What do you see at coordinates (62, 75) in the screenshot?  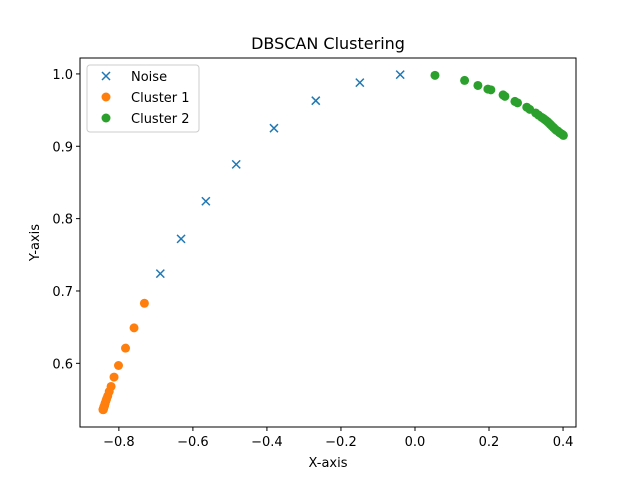 I see `y-tick-label: 1.0` at bounding box center [62, 75].